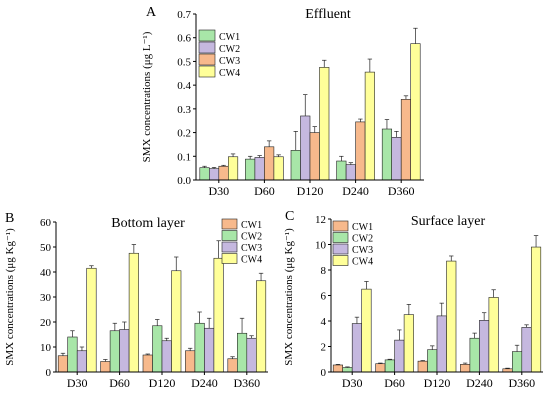  I want to click on y-tick-label: 30, so click(46, 298).